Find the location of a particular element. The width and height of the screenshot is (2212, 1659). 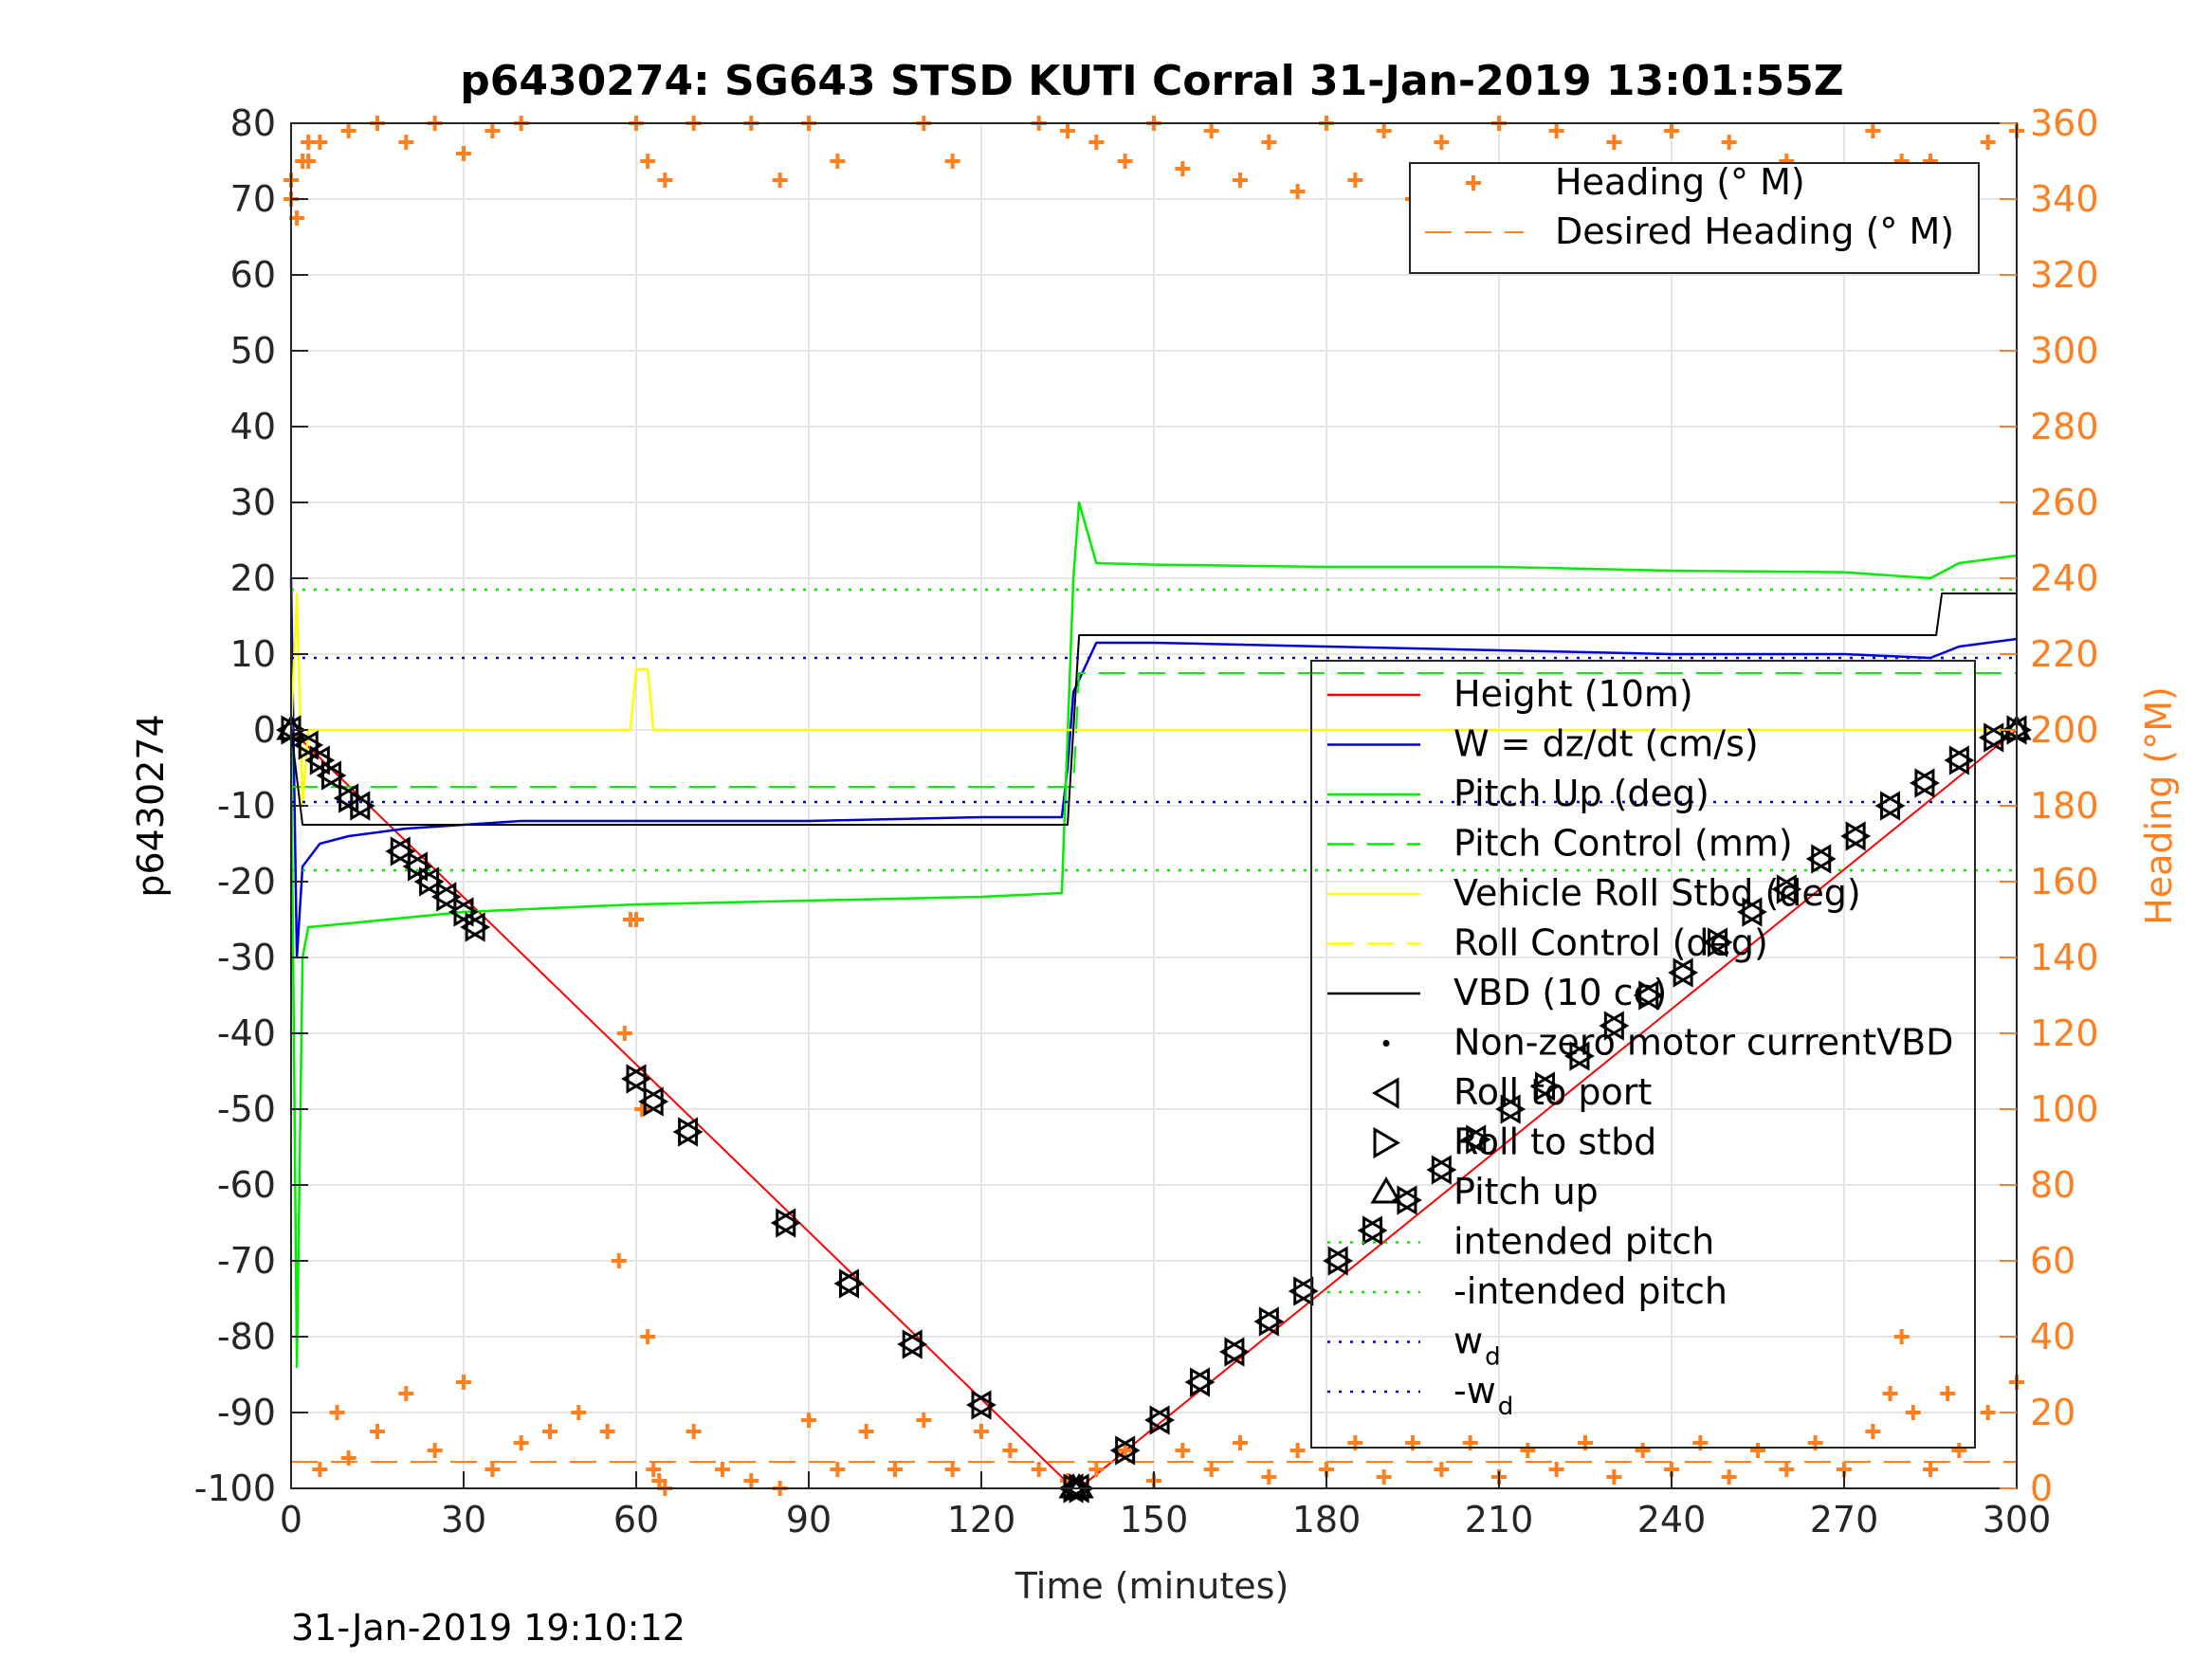

x-tick-label: 180 is located at coordinates (1327, 1519).